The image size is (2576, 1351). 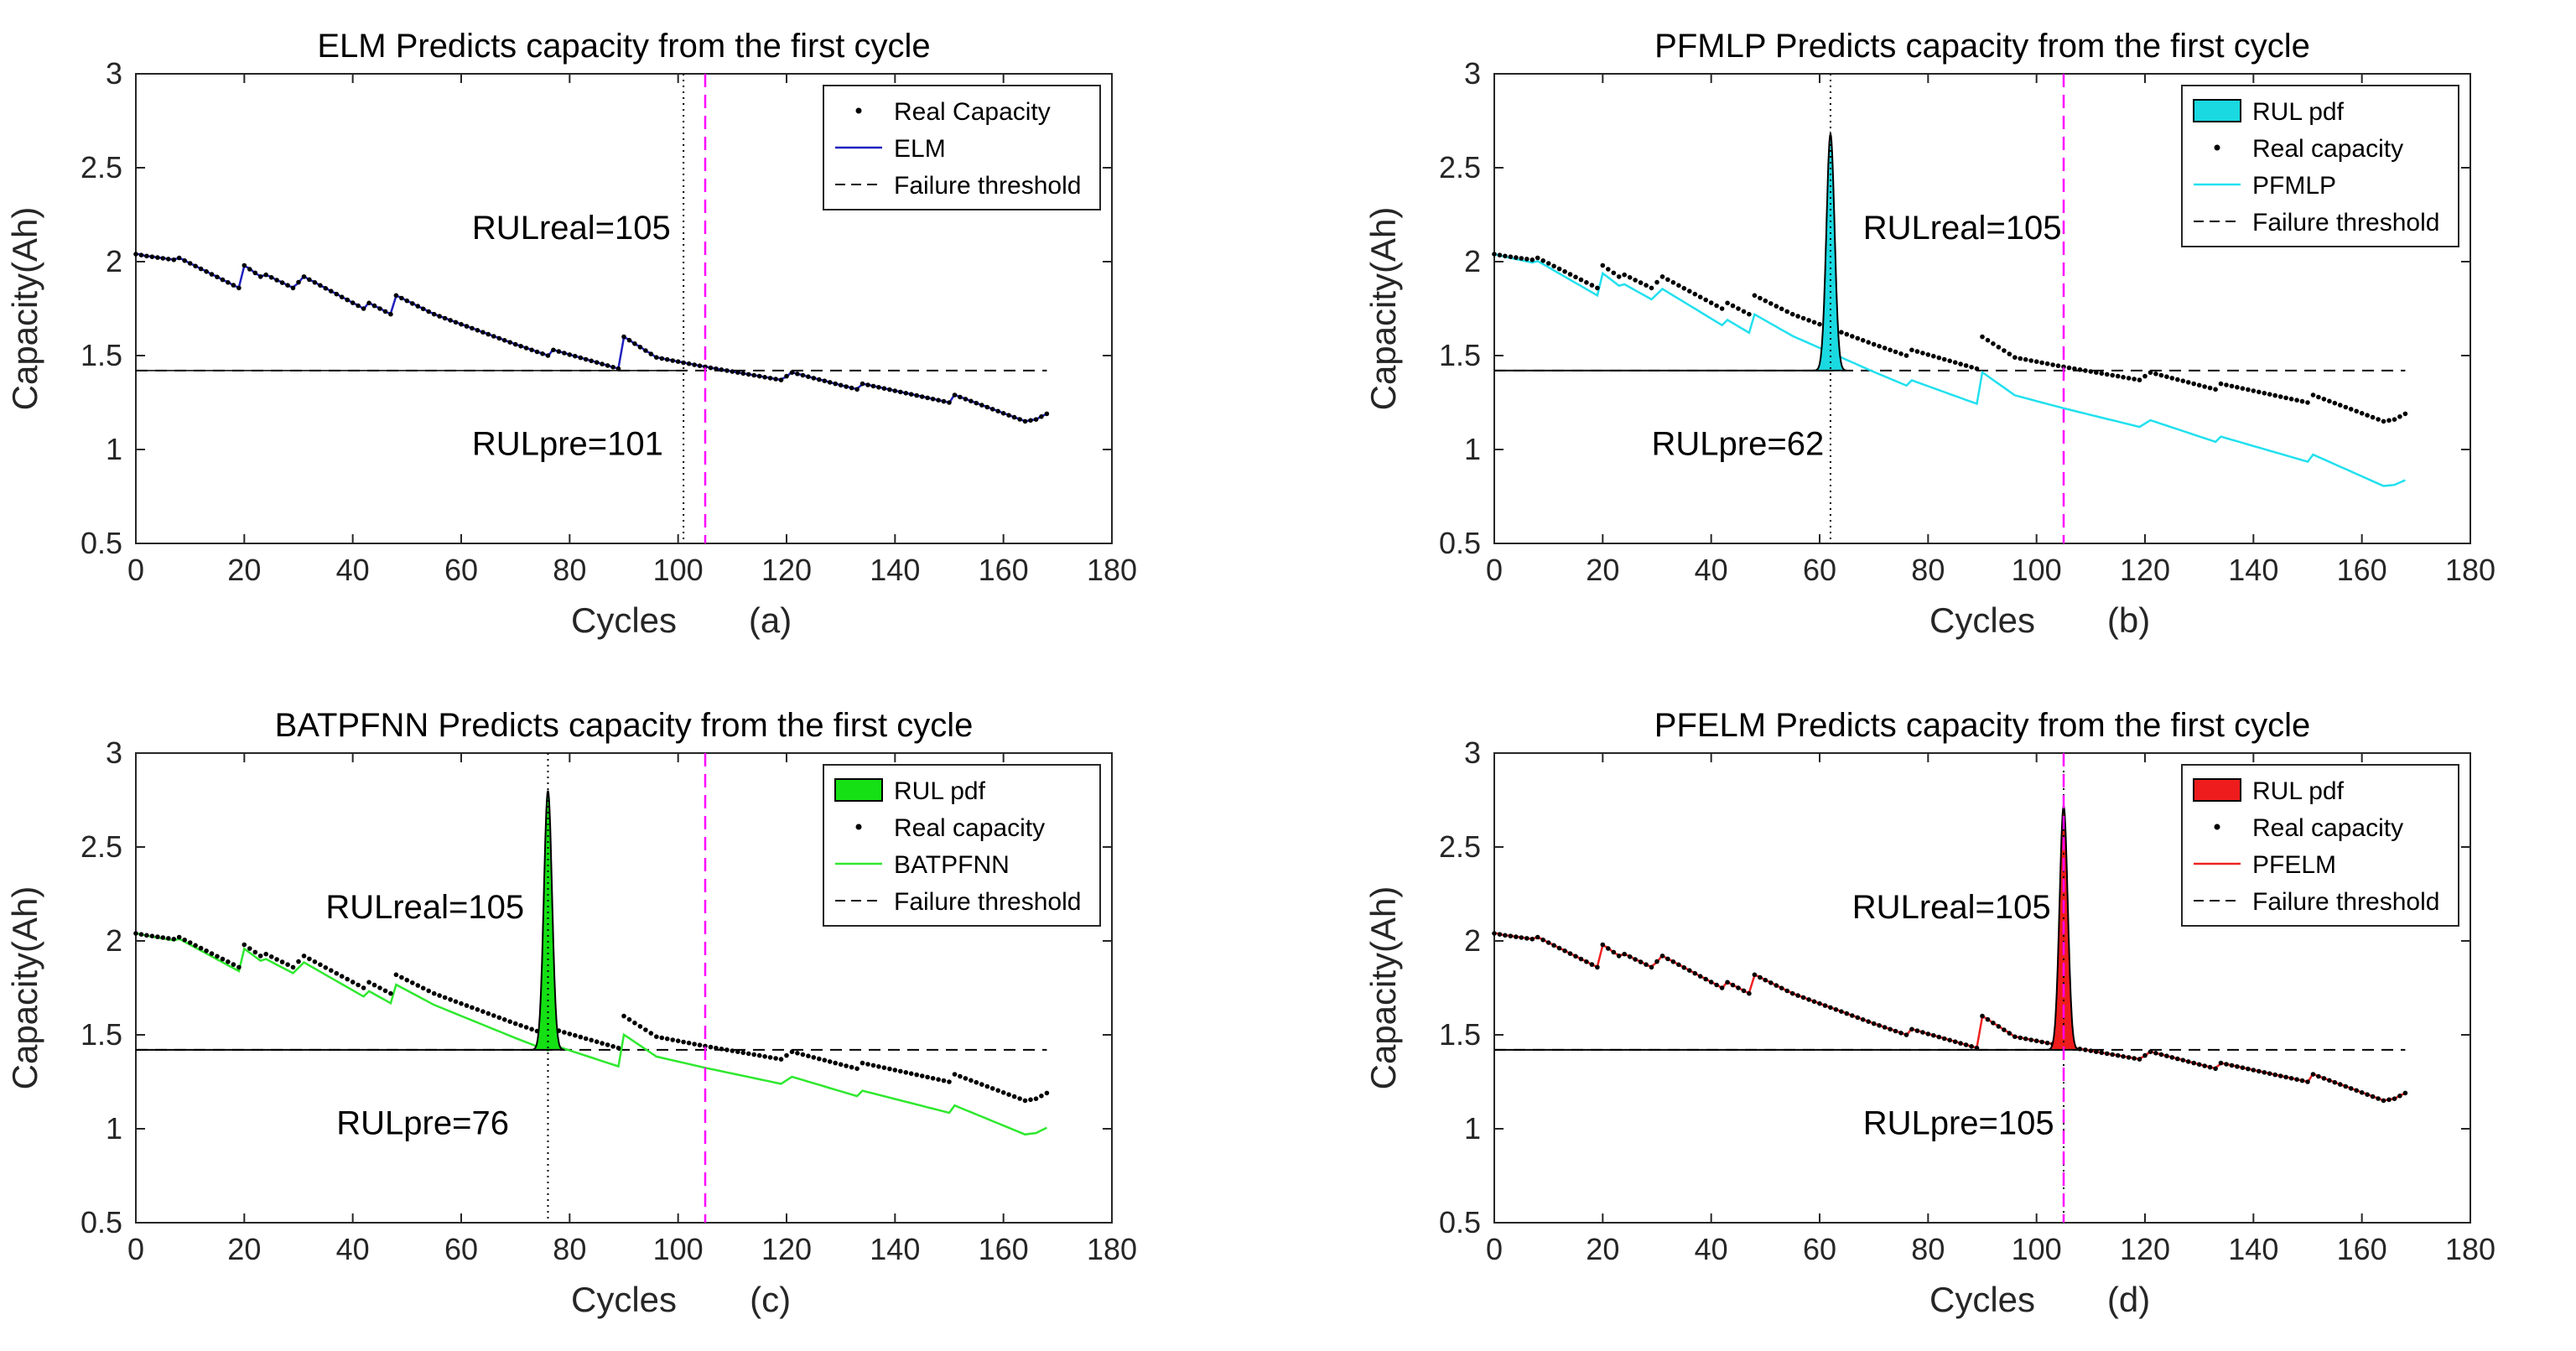 I want to click on x-tick-label: 140, so click(x=2253, y=570).